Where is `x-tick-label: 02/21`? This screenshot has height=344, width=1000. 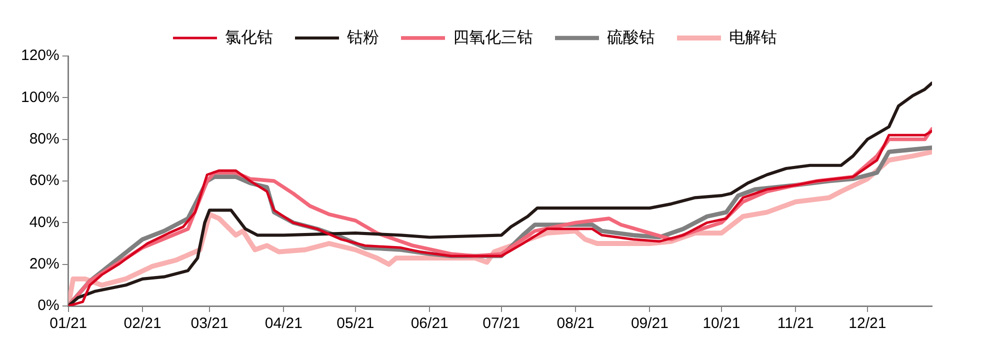 x-tick-label: 02/21 is located at coordinates (143, 323).